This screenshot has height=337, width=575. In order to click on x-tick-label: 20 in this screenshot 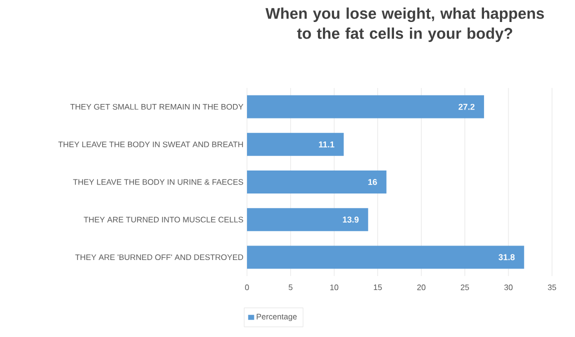, I will do `click(421, 287)`.